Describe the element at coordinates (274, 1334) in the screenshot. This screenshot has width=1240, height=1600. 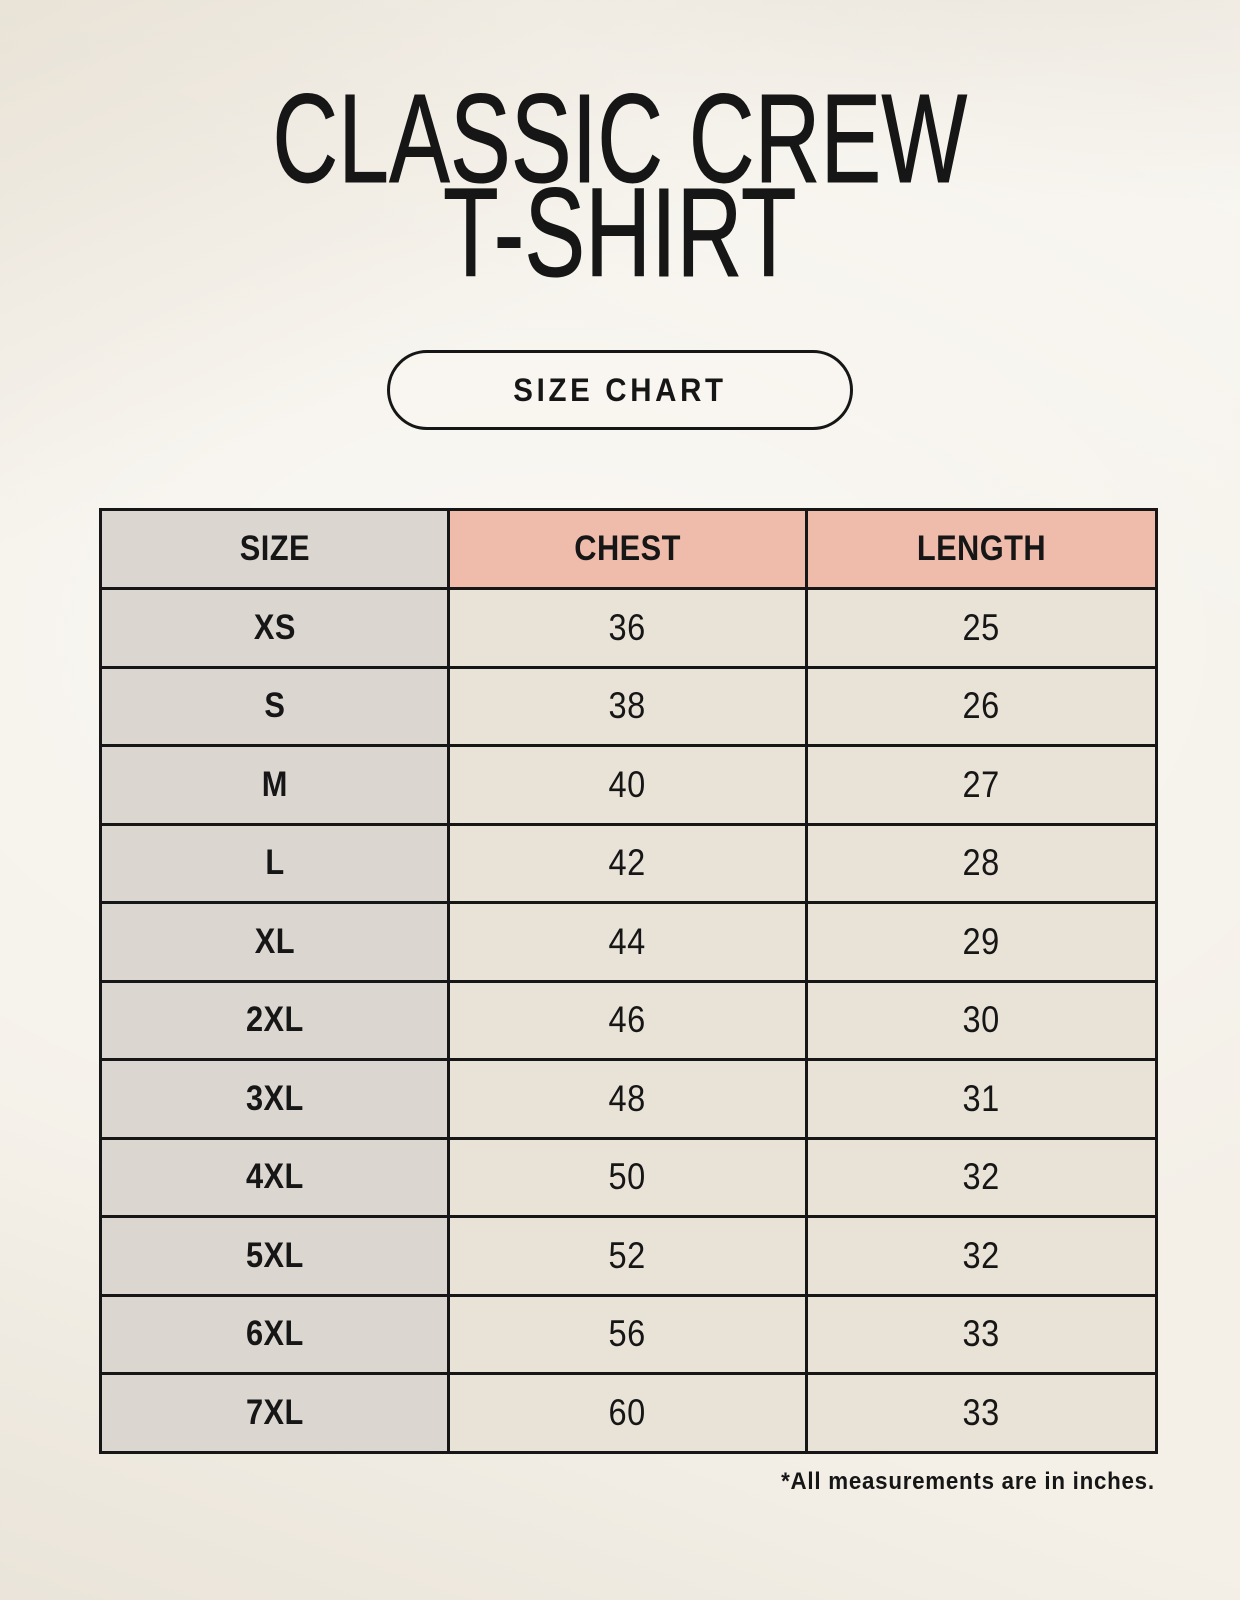
I see `size-cell: 6XL` at that location.